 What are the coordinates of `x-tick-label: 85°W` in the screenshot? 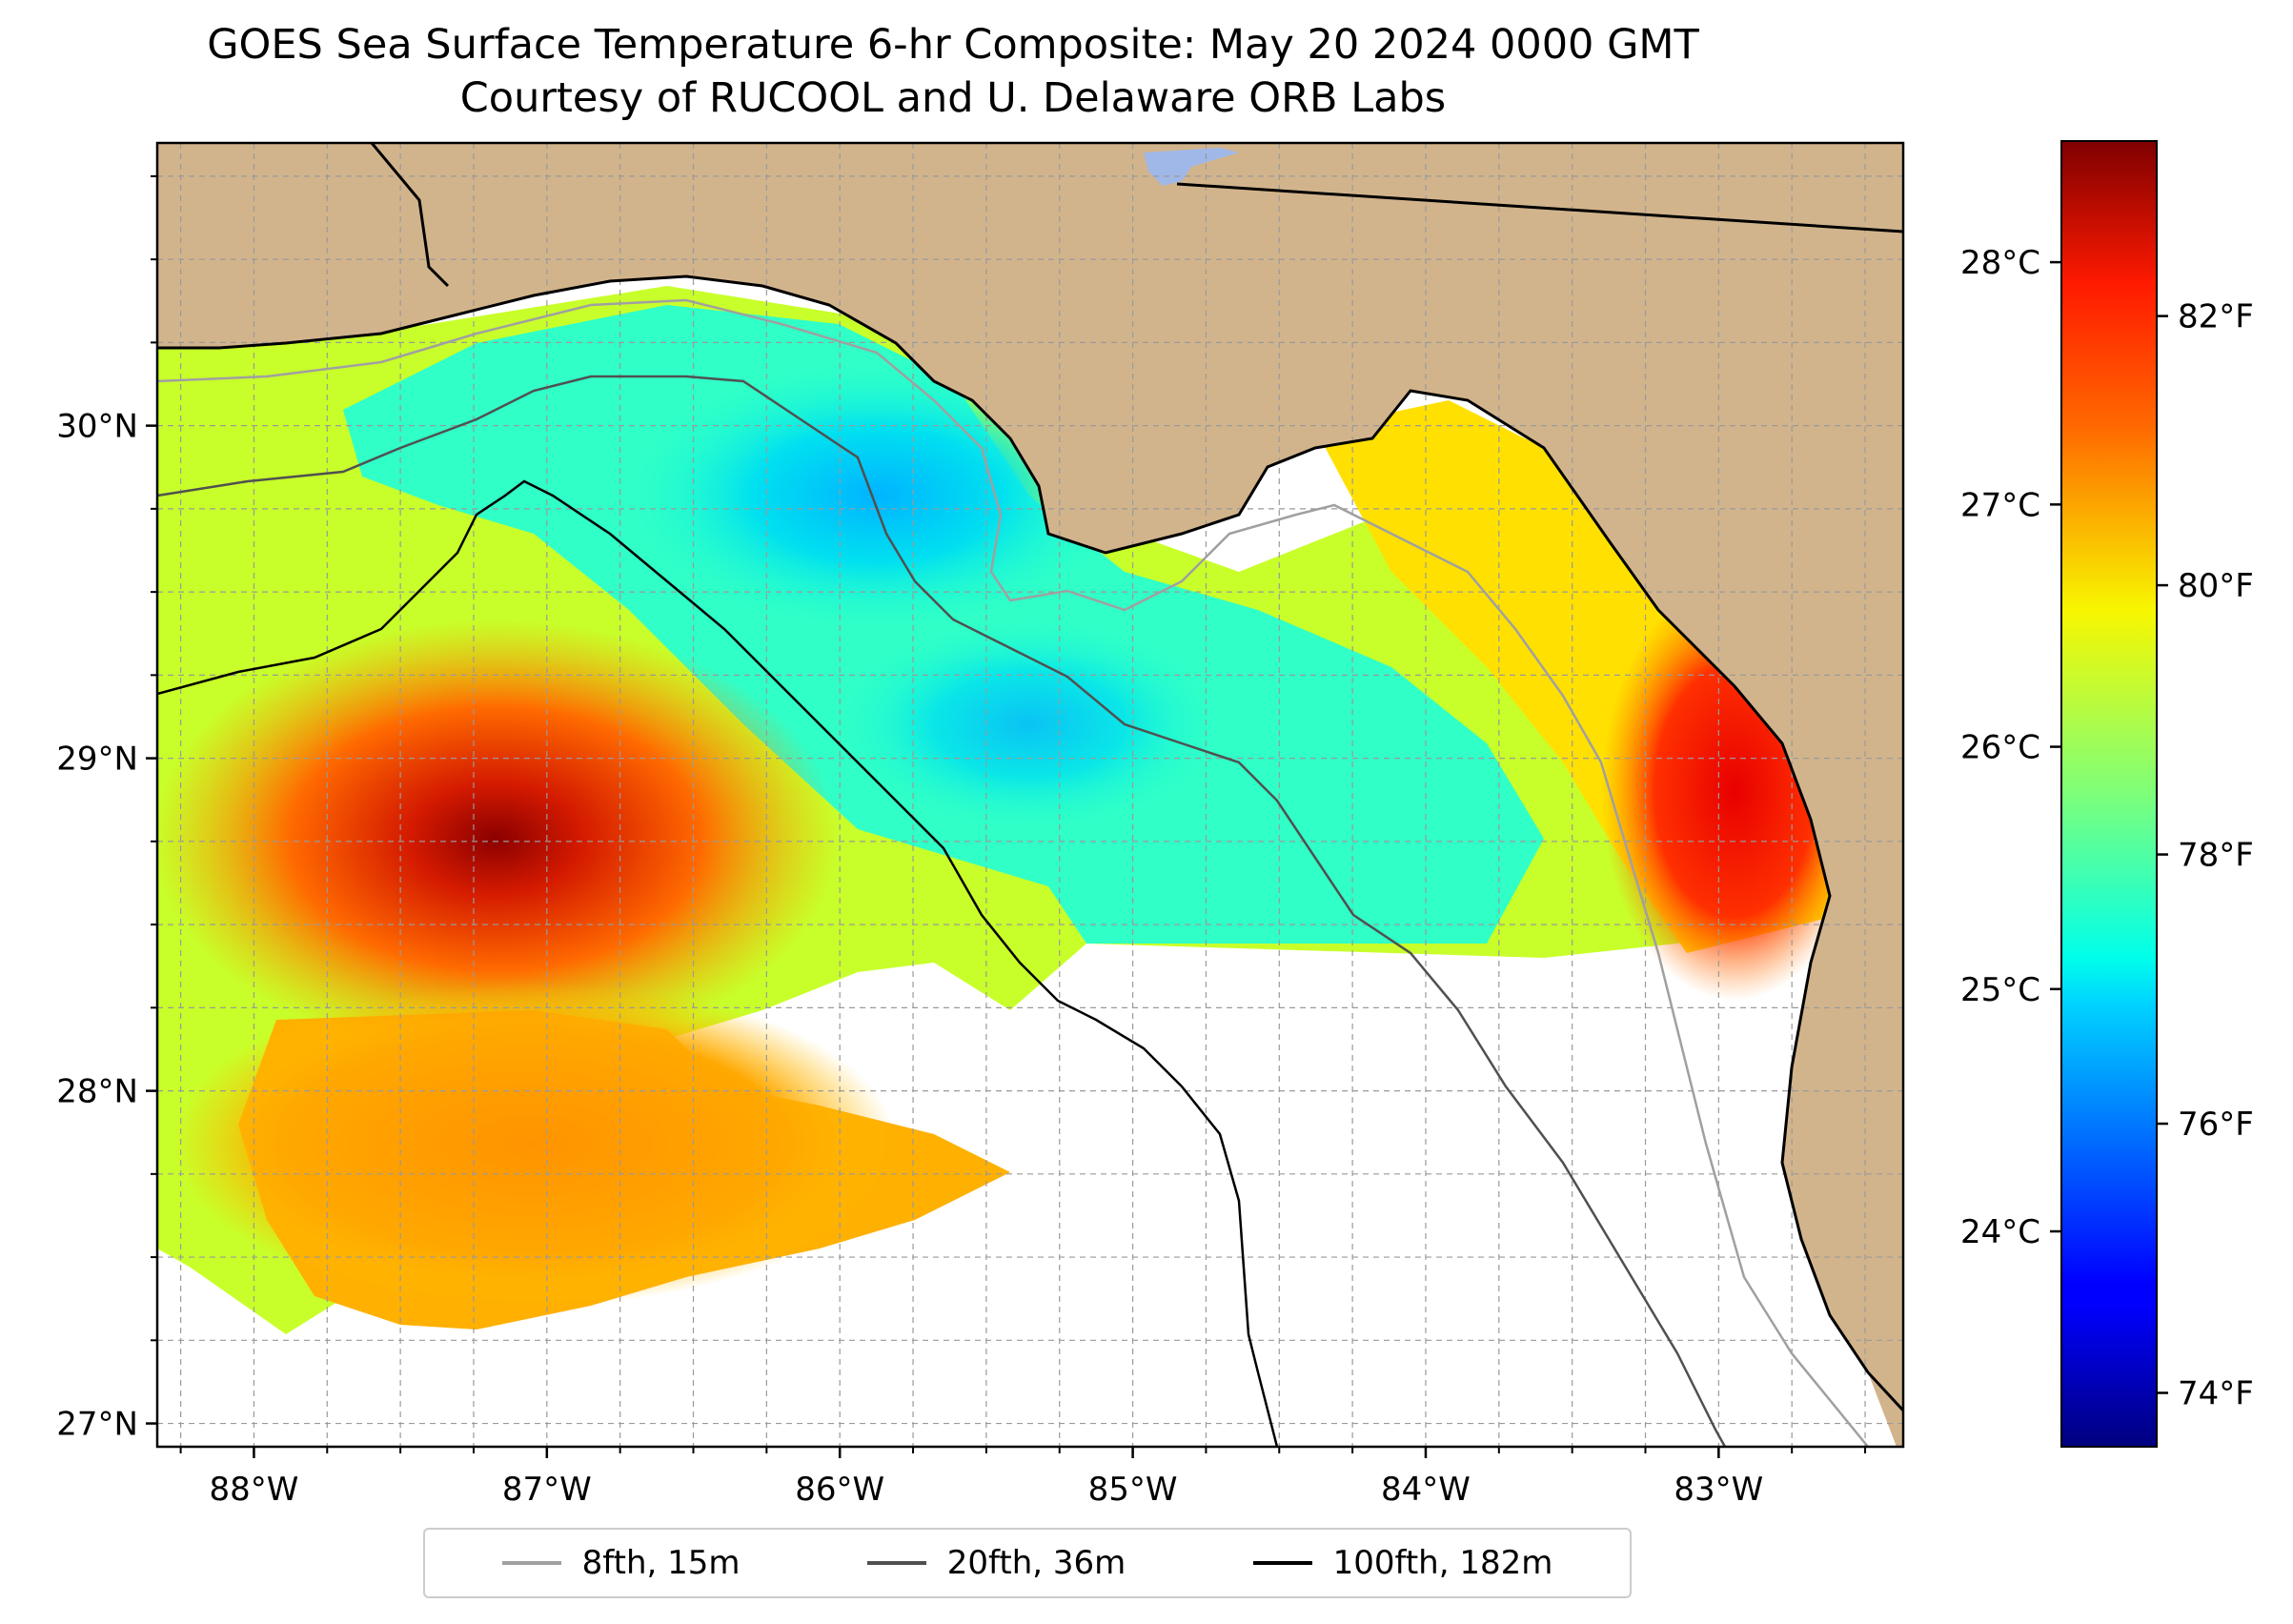 It's located at (1133, 1490).